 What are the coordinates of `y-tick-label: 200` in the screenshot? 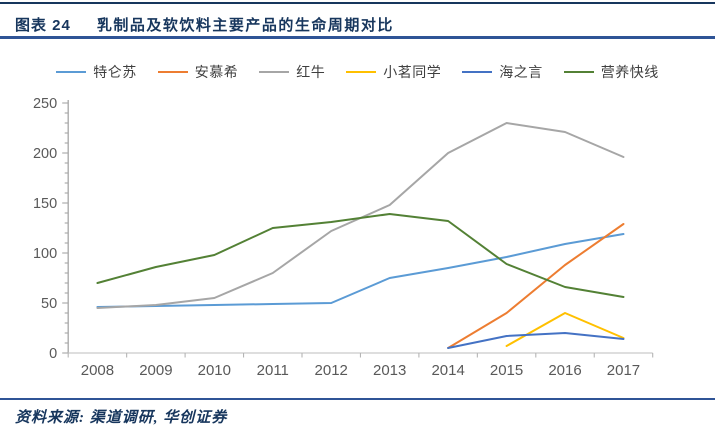 It's located at (45, 154).